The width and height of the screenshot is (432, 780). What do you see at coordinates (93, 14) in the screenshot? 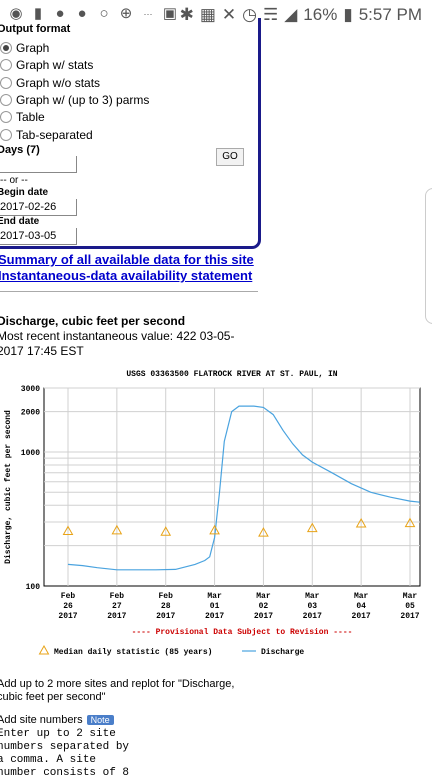
I see `notification-icons: ◉ ▮ ● ● ○ ⊕ ··· ▣` at bounding box center [93, 14].